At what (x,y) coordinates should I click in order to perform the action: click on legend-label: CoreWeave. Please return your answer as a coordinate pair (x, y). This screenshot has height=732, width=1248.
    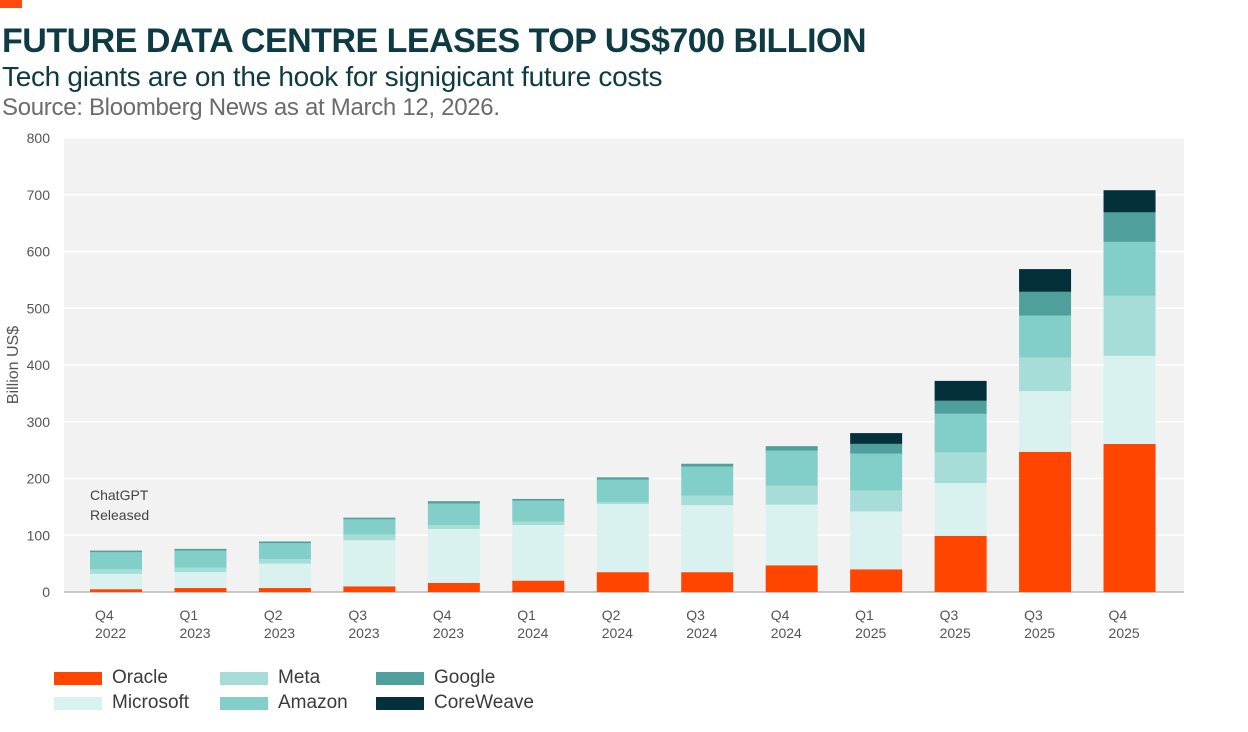
    Looking at the image, I should click on (484, 702).